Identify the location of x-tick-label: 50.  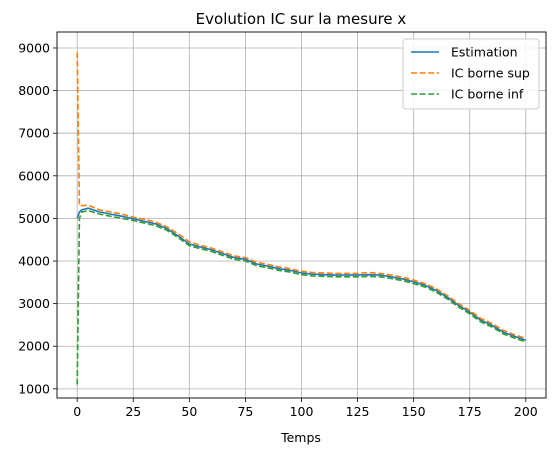
(189, 411).